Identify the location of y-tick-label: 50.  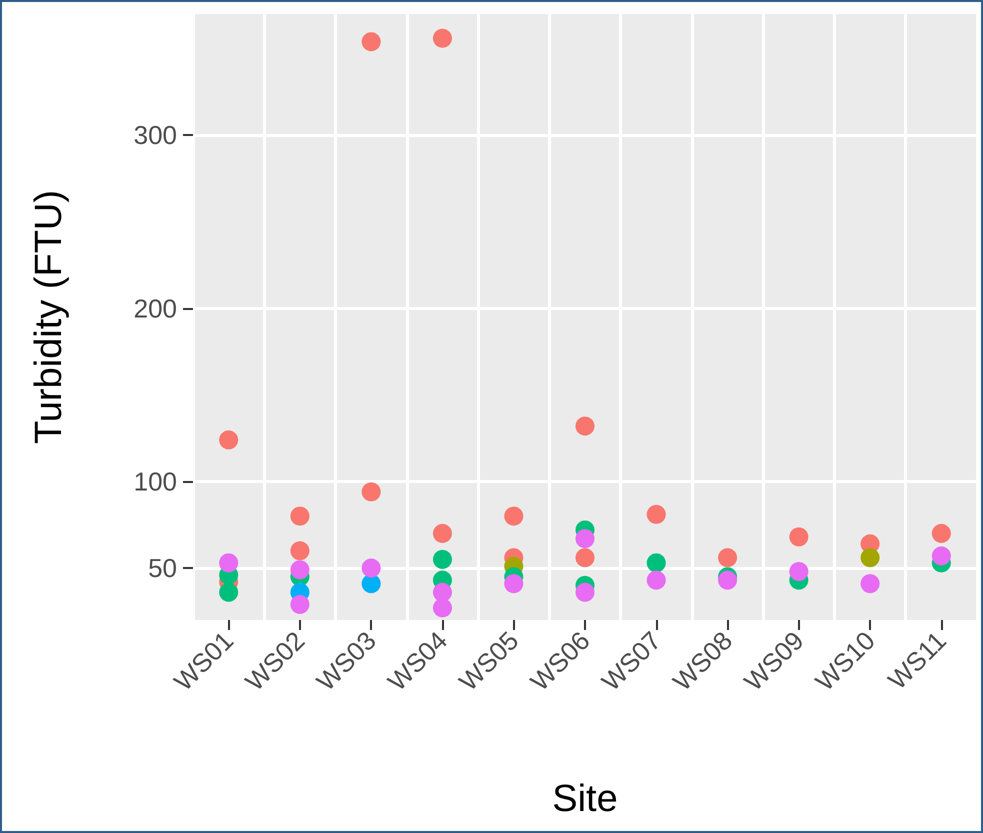
(162, 568).